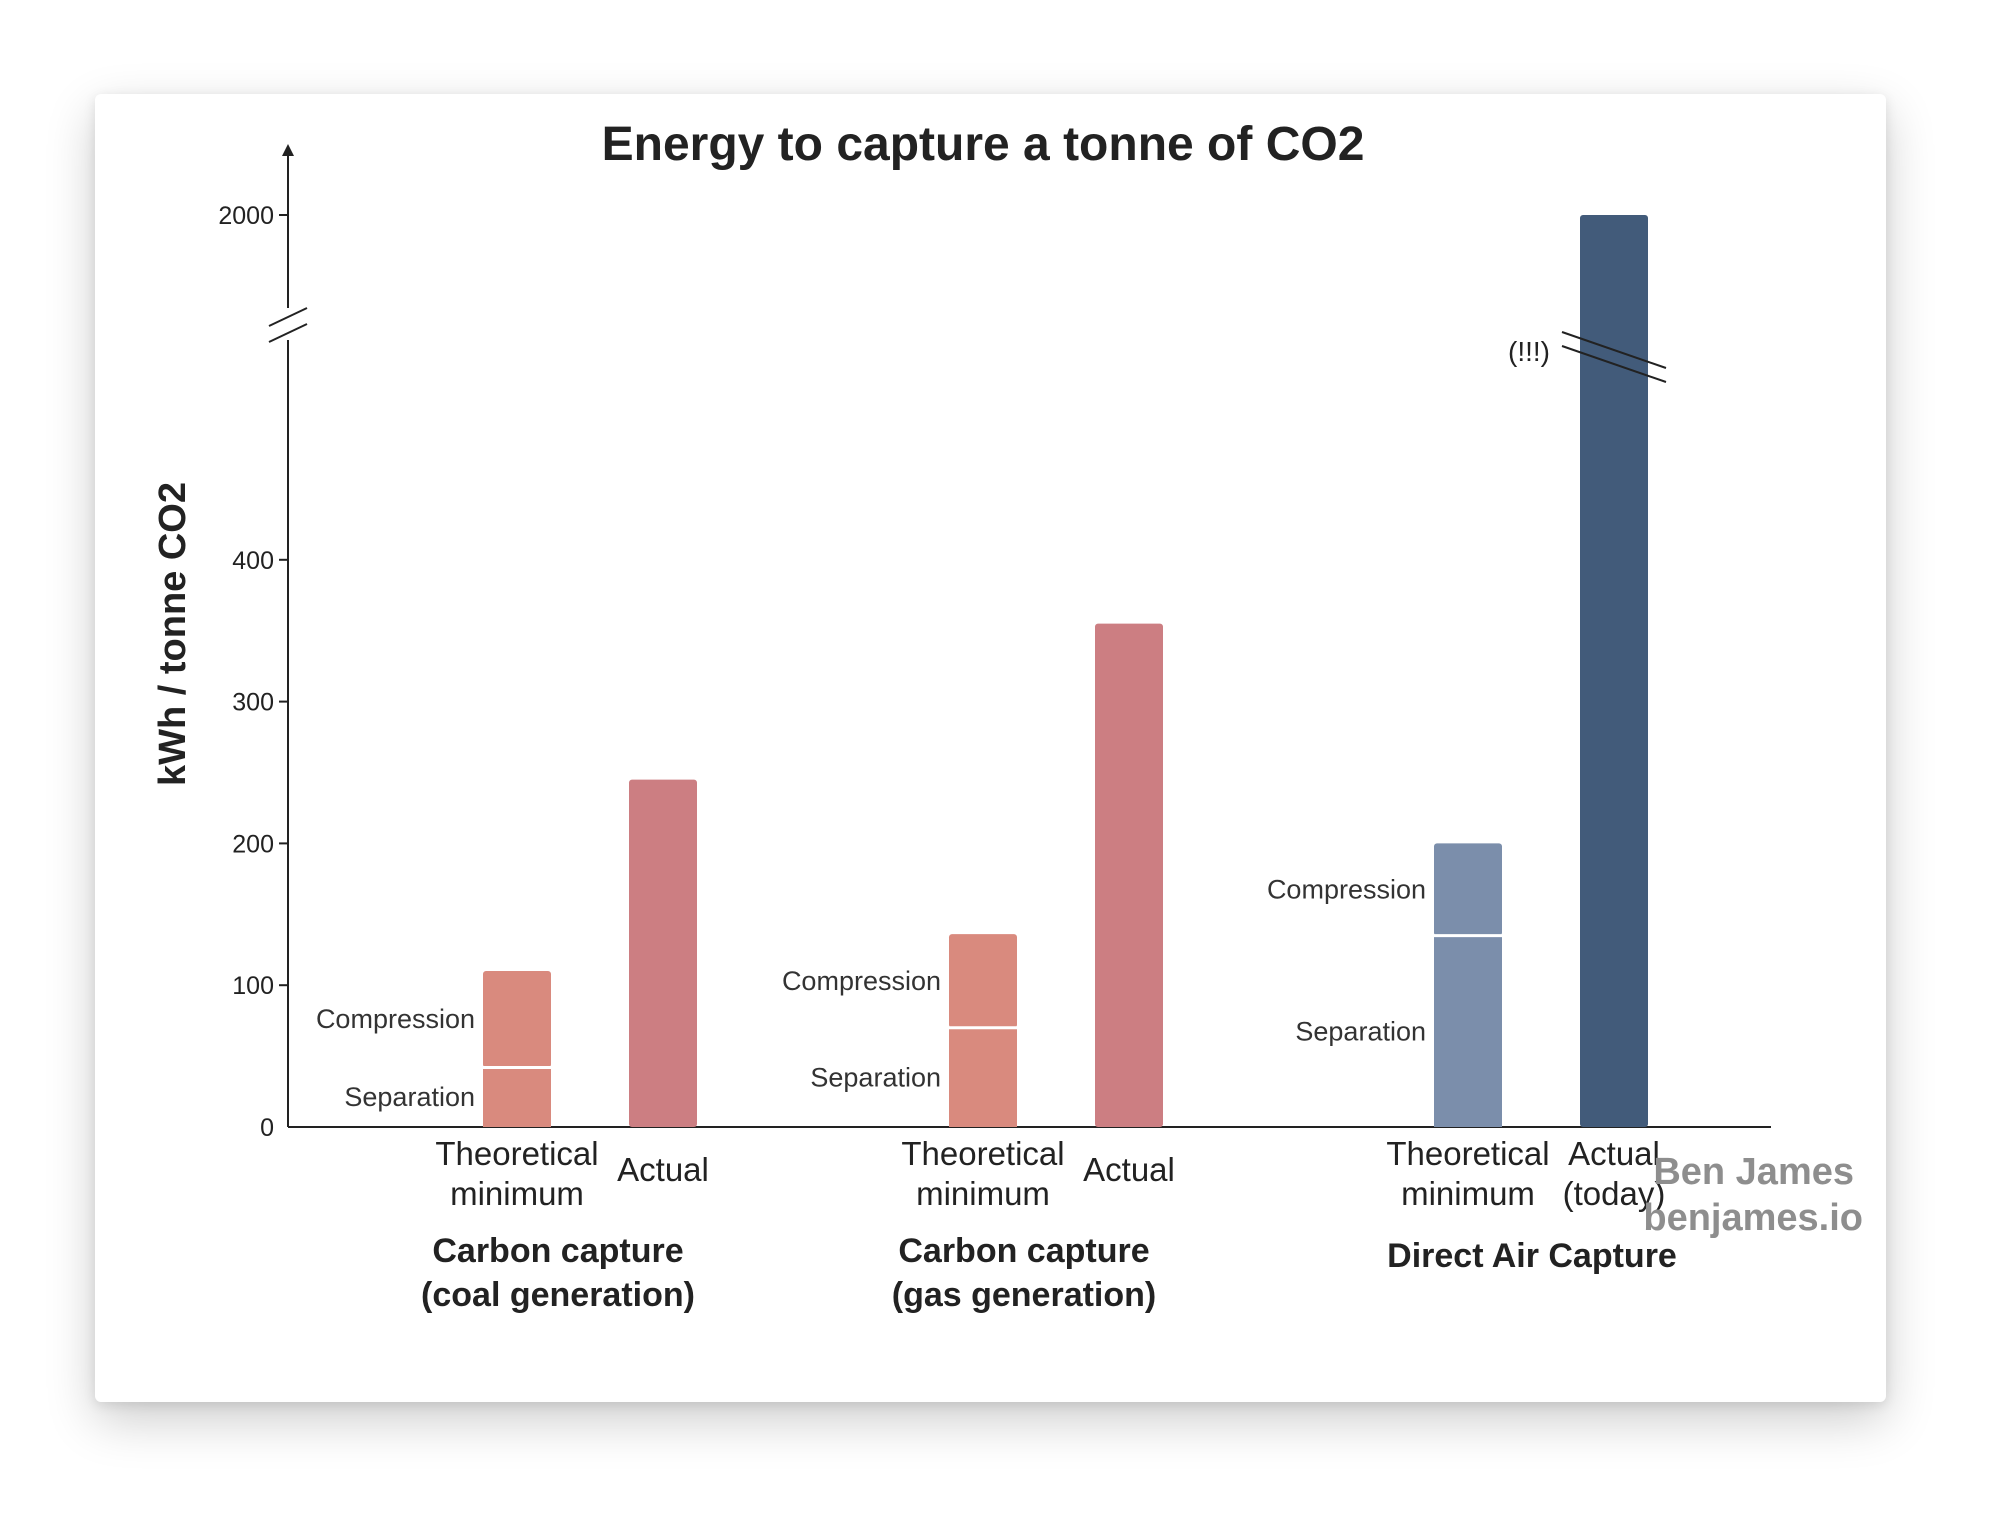 This screenshot has height=1518, width=2000. I want to click on y-tick-label: 400, so click(253, 561).